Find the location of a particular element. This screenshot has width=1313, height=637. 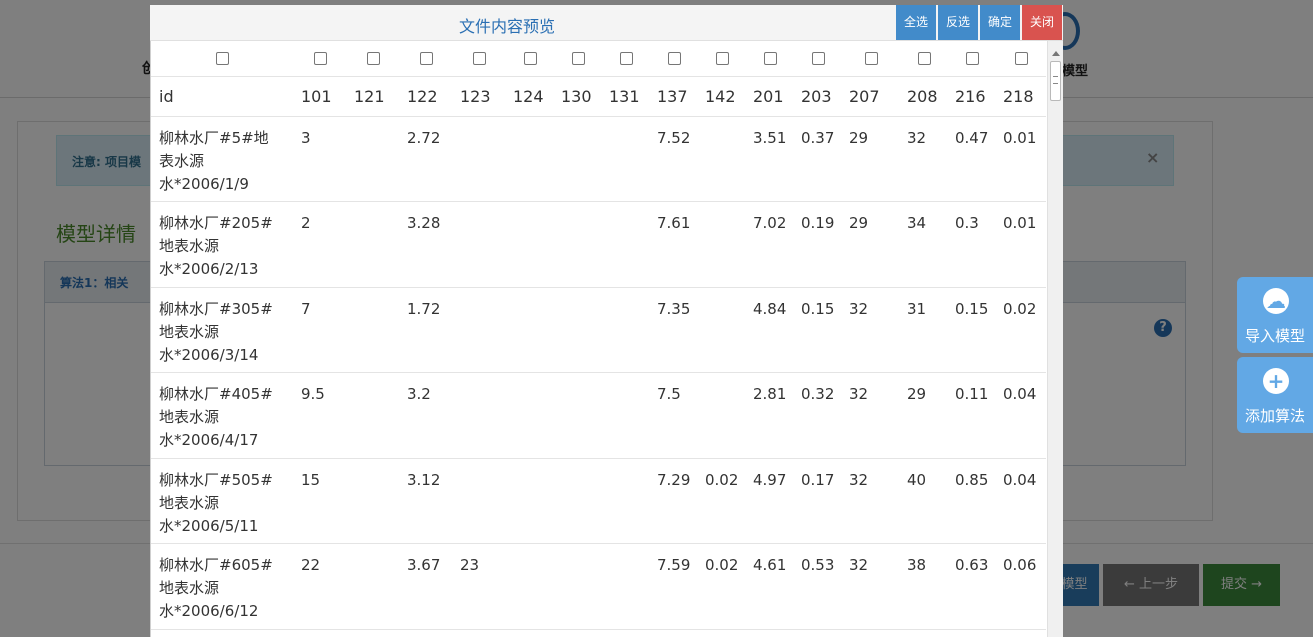

scroll-up-arrow-icon is located at coordinates (1056, 53).